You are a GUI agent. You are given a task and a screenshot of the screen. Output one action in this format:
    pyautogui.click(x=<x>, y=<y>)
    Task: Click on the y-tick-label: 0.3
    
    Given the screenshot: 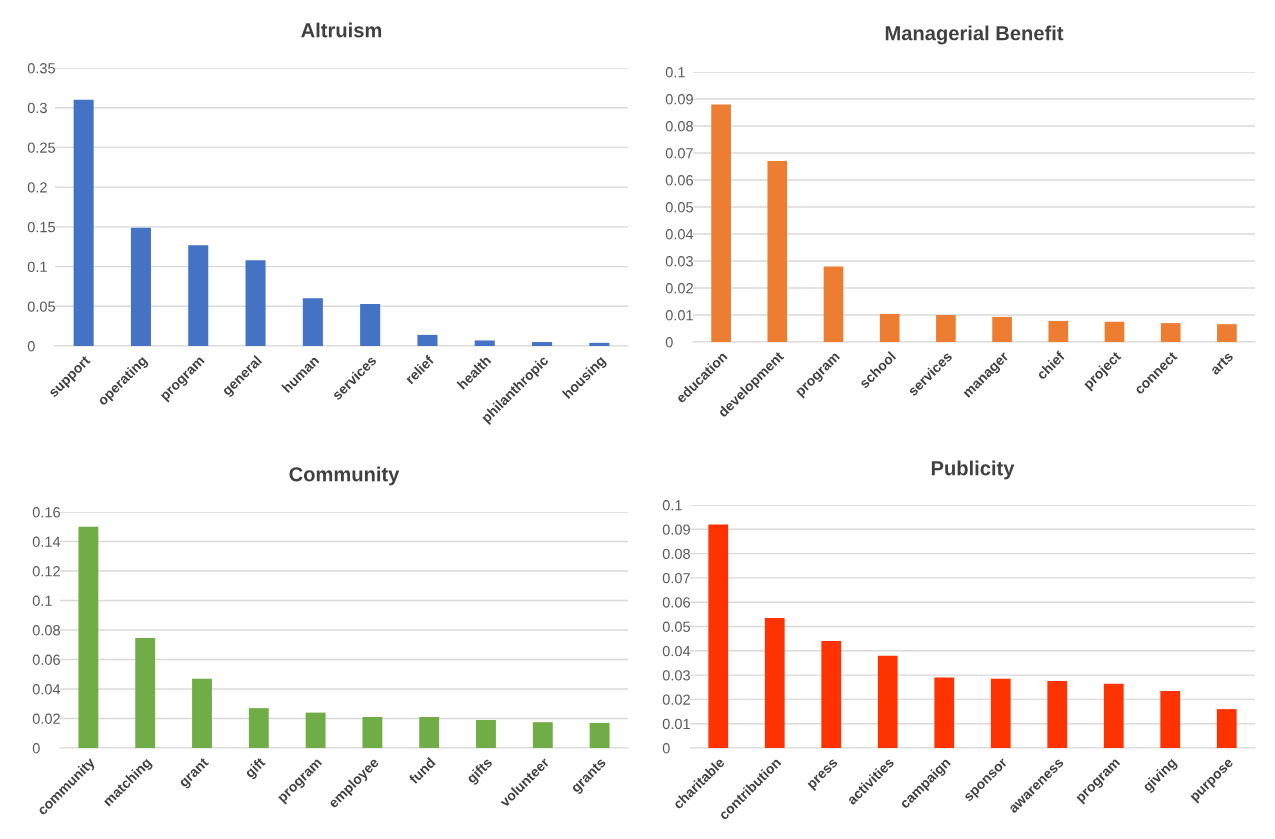 What is the action you would take?
    pyautogui.click(x=37, y=108)
    